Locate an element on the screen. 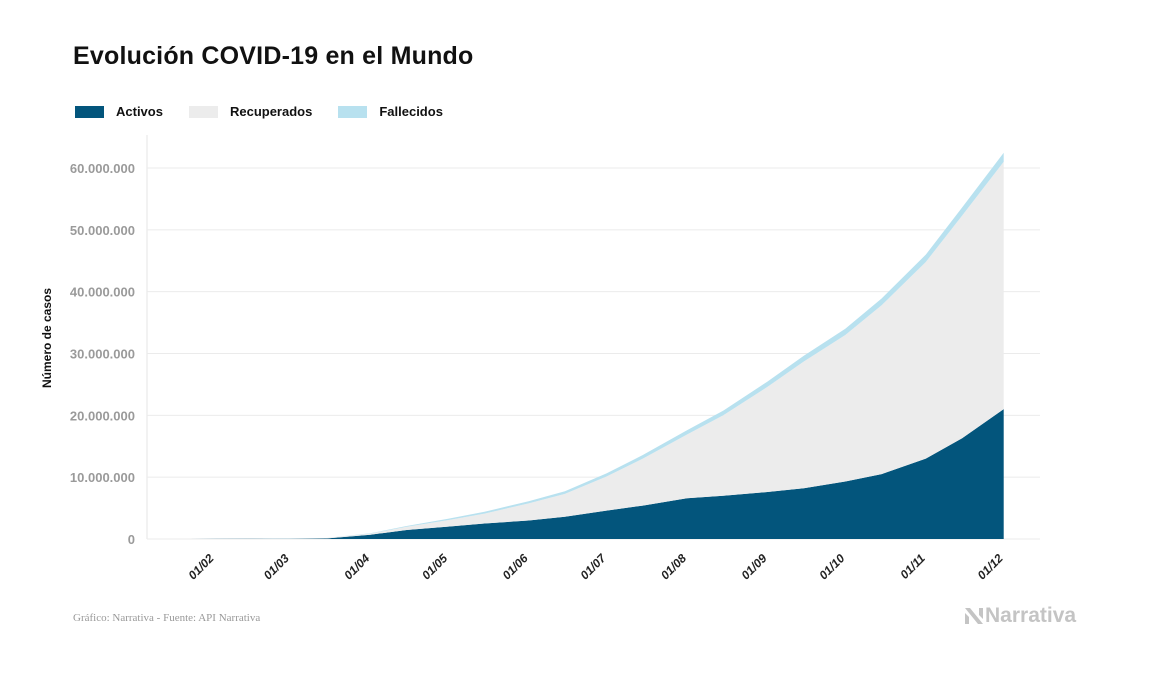 Image resolution: width=1157 pixels, height=674 pixels. y-axis-label: Número de casos is located at coordinates (47, 338).